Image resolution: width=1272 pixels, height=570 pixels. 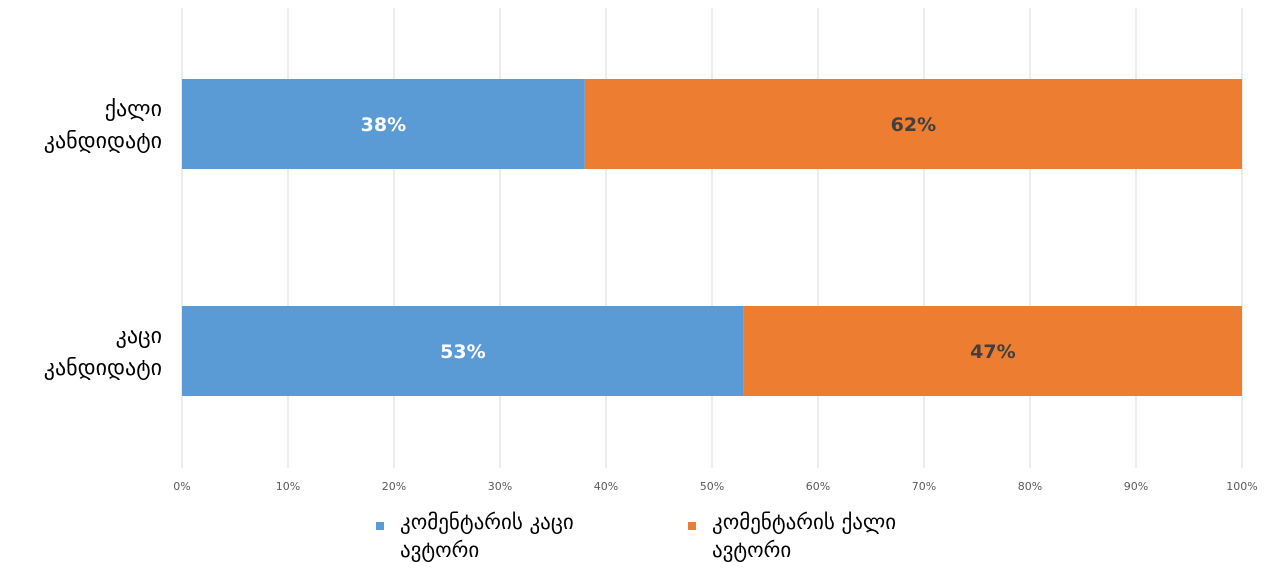 What do you see at coordinates (380, 526) in the screenshot?
I see `legend-swatch-male-author` at bounding box center [380, 526].